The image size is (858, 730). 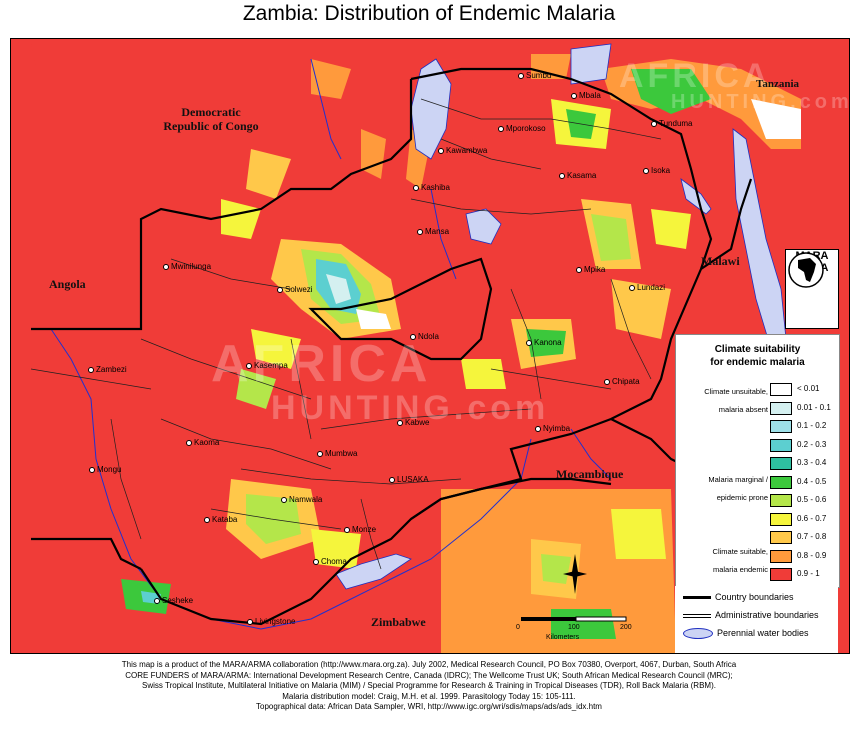 What do you see at coordinates (360, 530) in the screenshot?
I see `town-monze: Monze` at bounding box center [360, 530].